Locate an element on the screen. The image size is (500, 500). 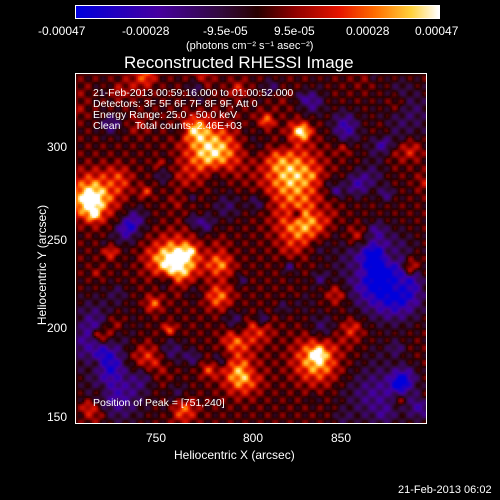
y-tick-label: 300 is located at coordinates (57, 147).